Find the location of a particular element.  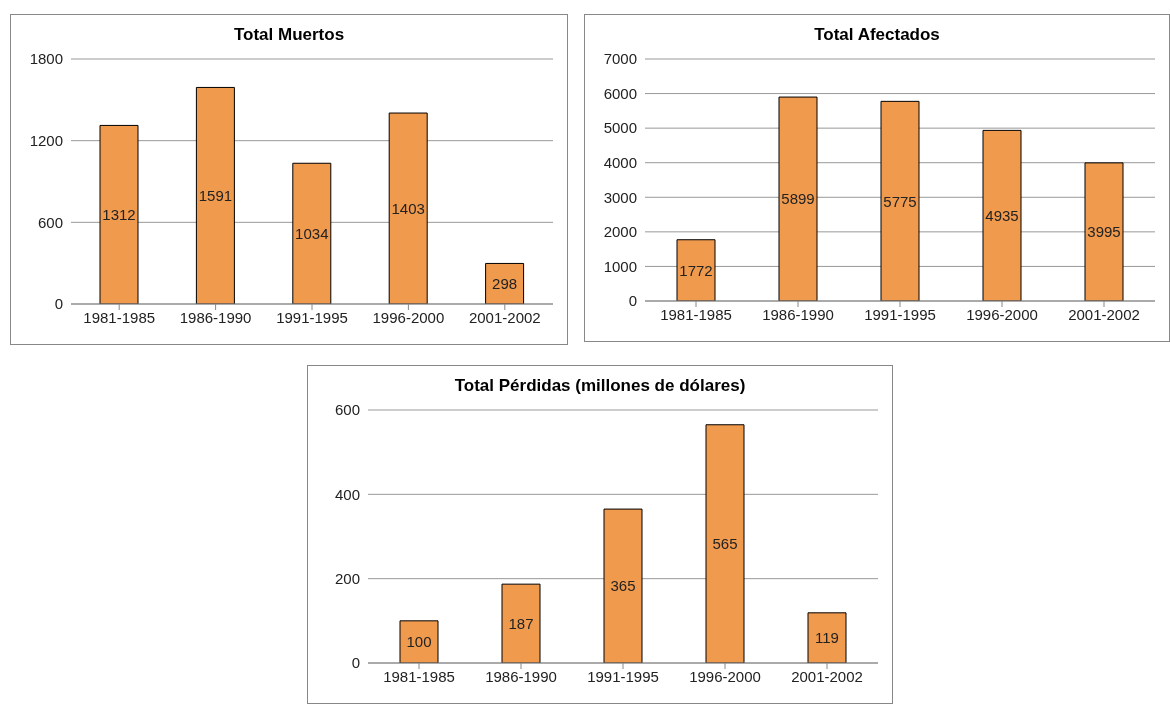

data-label: 1591 is located at coordinates (215, 196).